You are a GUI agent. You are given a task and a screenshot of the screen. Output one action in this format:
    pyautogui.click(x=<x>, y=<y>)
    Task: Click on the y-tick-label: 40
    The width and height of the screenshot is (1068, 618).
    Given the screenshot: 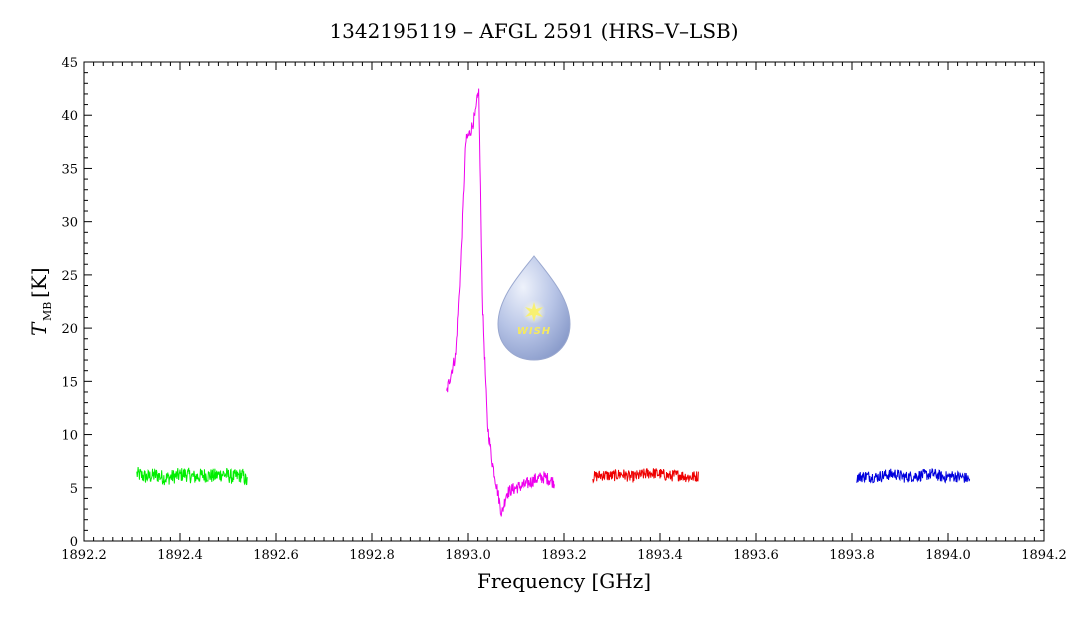 What is the action you would take?
    pyautogui.click(x=69, y=116)
    